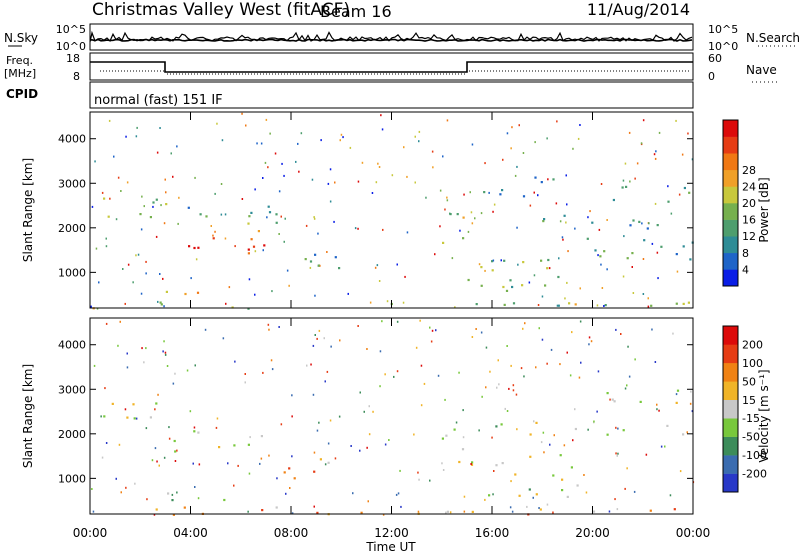 The image size is (800, 554). Describe the element at coordinates (72, 389) in the screenshot. I see `y-tick-label: 3000` at that location.